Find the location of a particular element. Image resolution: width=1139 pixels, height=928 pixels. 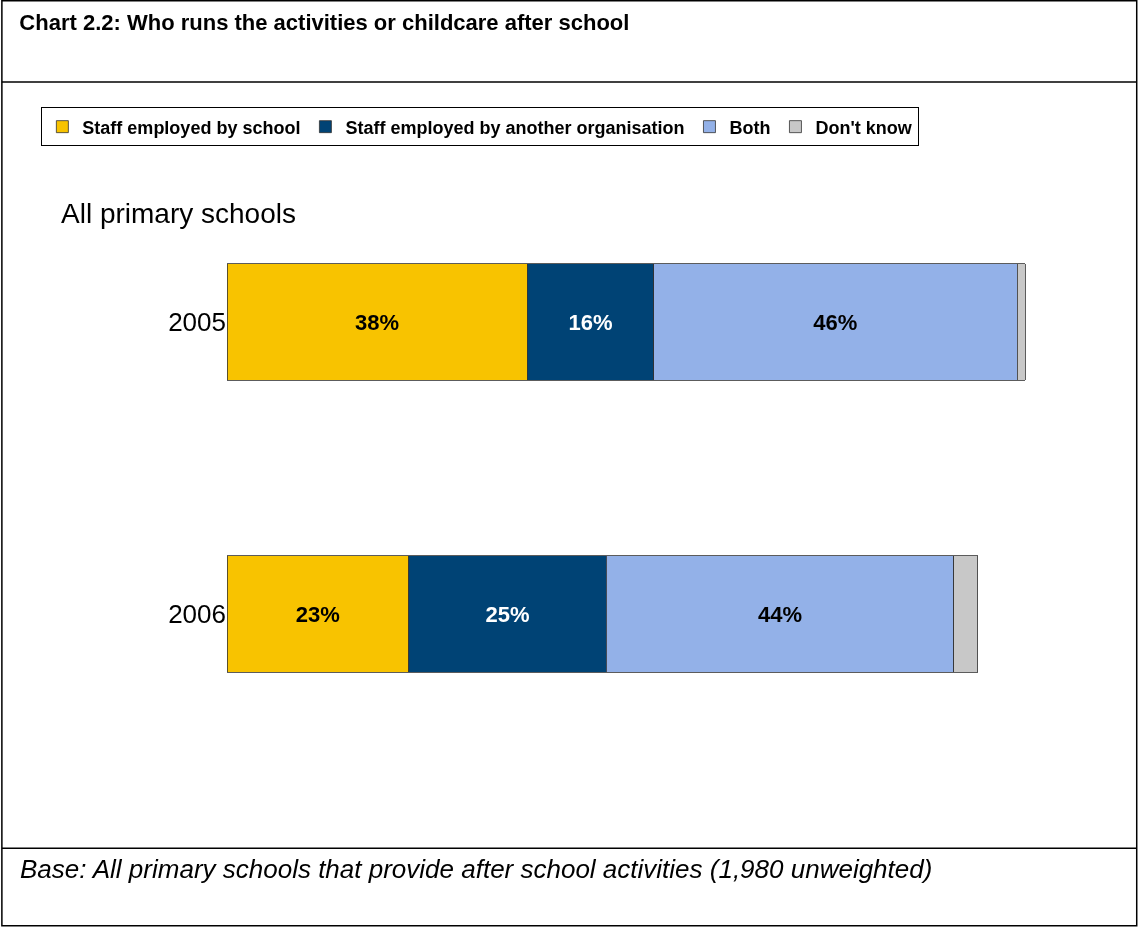

data-label: 38% is located at coordinates (377, 322).